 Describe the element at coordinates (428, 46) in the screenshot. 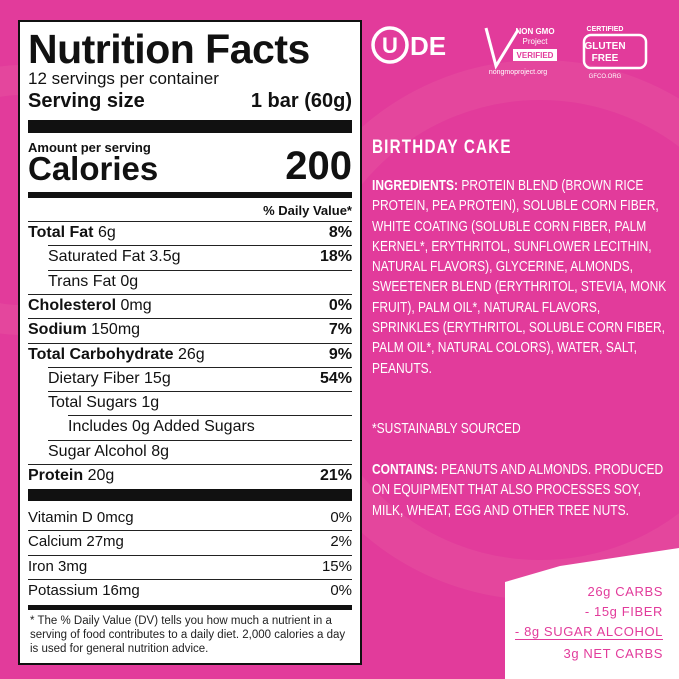

I see `brand-text: DE` at that location.